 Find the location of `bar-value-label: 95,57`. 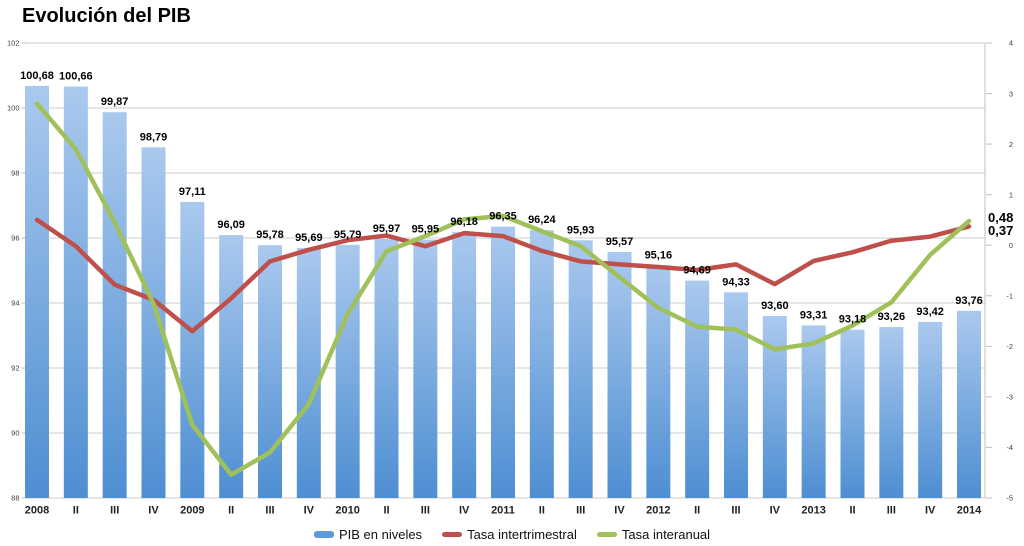

bar-value-label: 95,57 is located at coordinates (620, 242).